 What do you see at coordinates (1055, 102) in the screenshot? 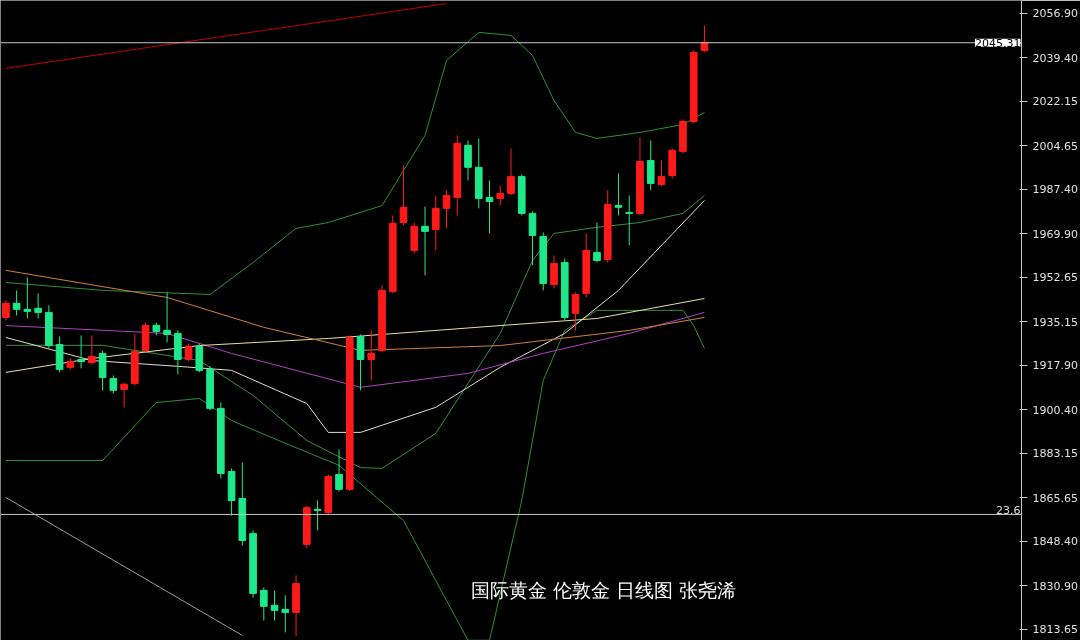
I see `y-tick-label: 2022.15` at bounding box center [1055, 102].